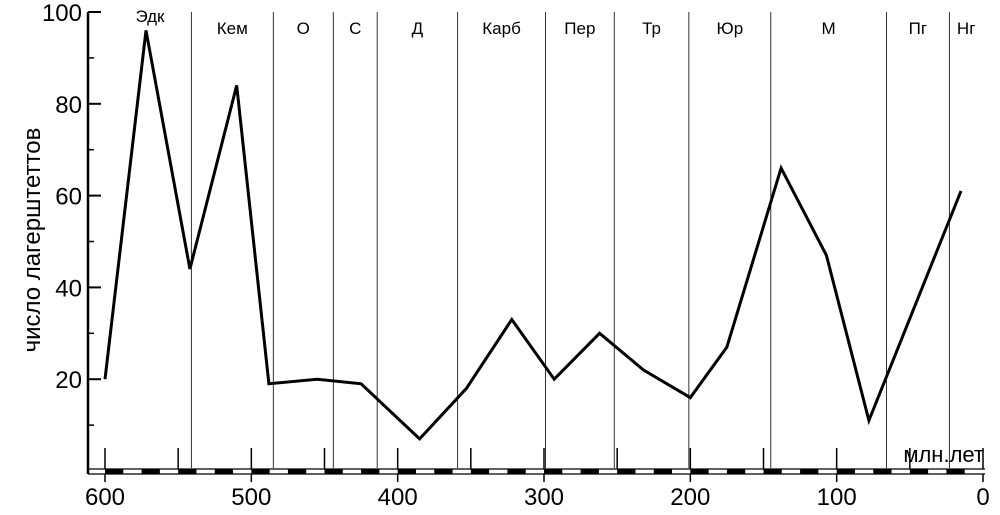  Describe the element at coordinates (501, 28) in the screenshot. I see `period-label: Карб` at that location.